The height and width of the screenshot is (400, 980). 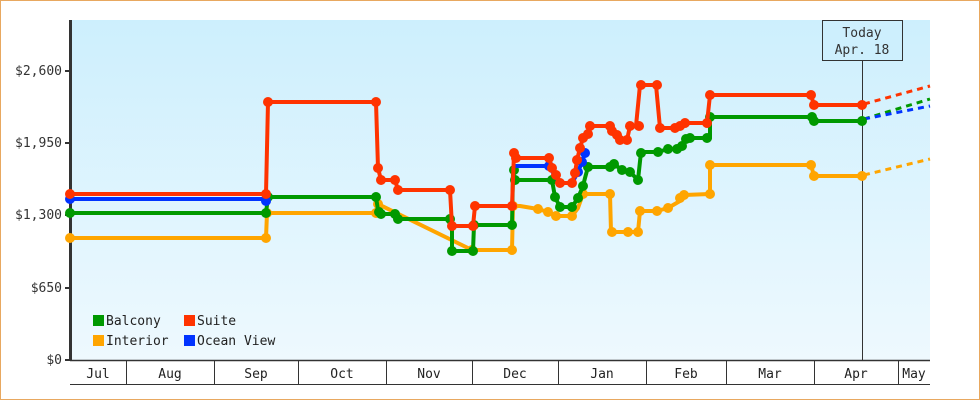 I want to click on month-may: May, so click(x=914, y=374).